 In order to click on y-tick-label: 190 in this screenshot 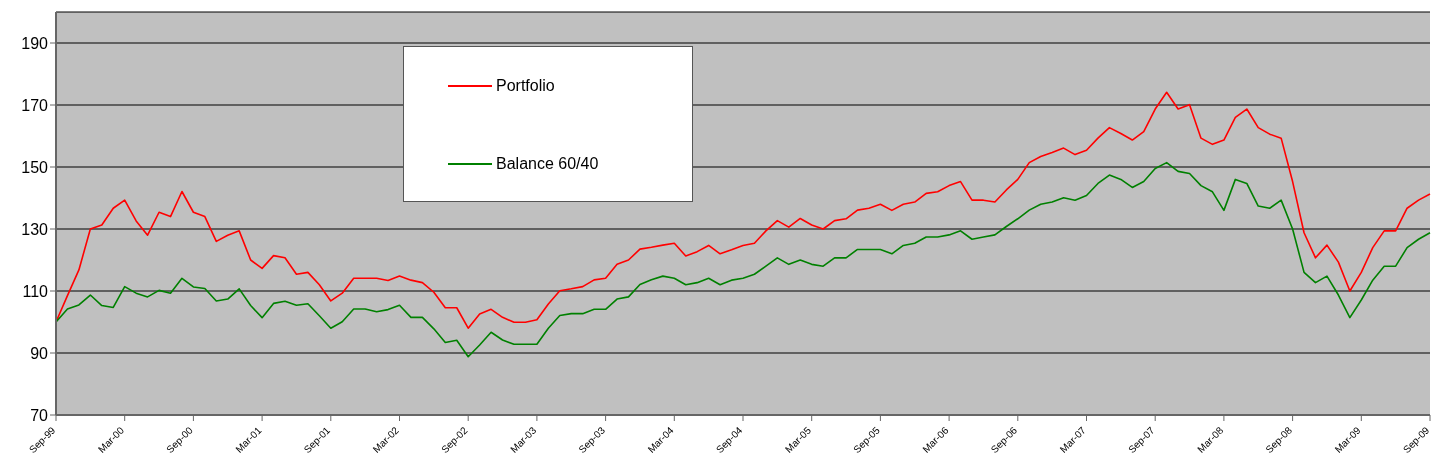, I will do `click(35, 43)`.